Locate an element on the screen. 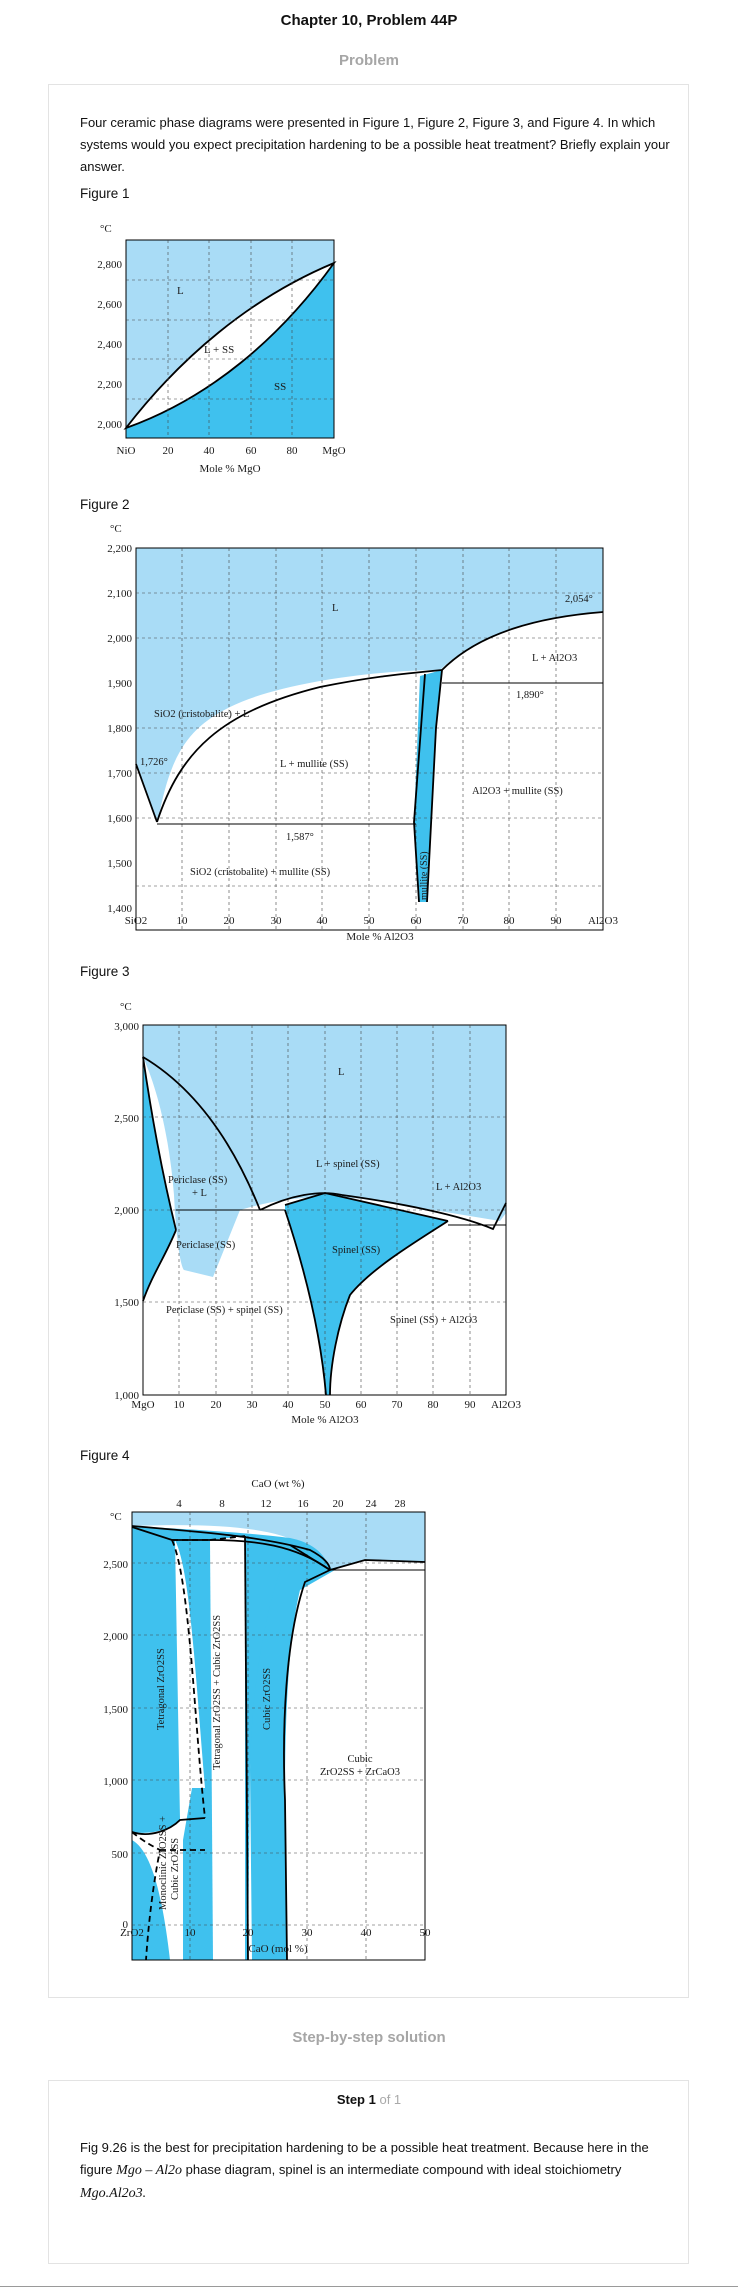  fig2-y-tick: 2,000 is located at coordinates (119, 639).